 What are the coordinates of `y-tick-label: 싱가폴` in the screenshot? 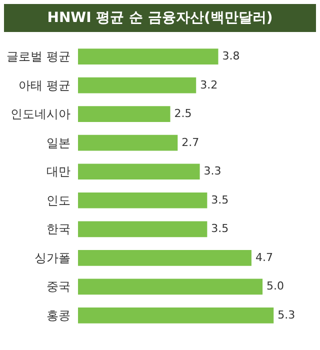 It's located at (52, 257).